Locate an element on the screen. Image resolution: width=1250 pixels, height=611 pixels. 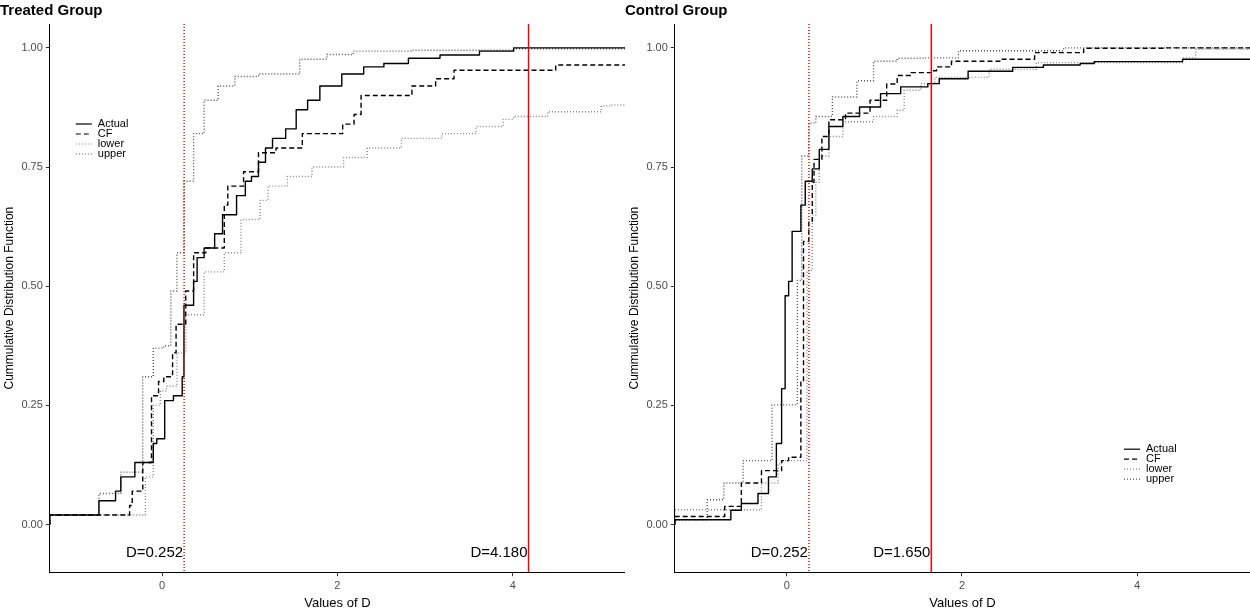
chart-title: Control Group is located at coordinates (676, 10).